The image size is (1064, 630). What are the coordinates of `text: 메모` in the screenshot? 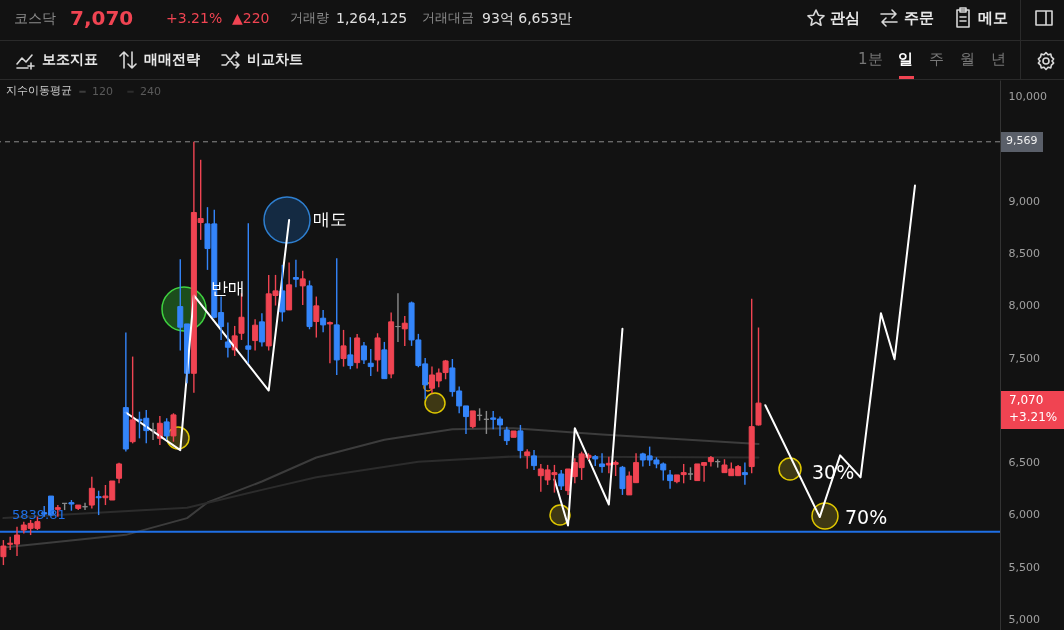 It's located at (993, 18).